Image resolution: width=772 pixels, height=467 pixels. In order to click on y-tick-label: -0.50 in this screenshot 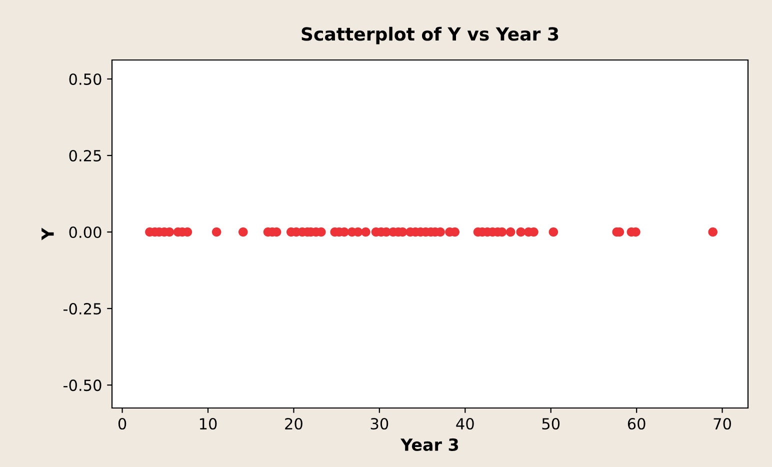, I will do `click(82, 386)`.